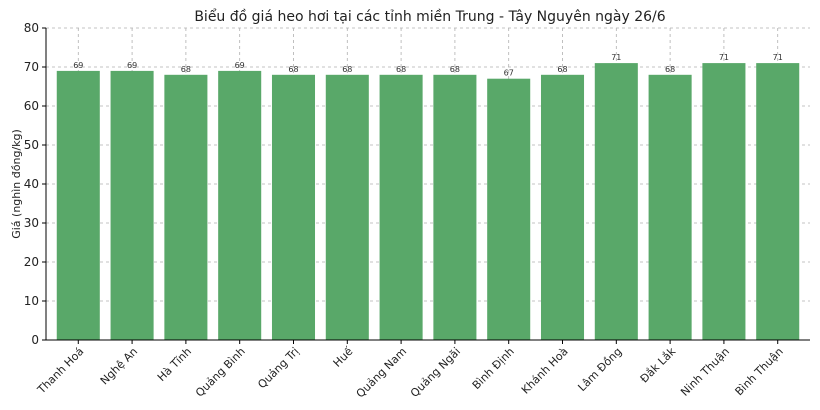 The image size is (820, 410). What do you see at coordinates (220, 372) in the screenshot?
I see `x-tick-label-3: Quảng Bình` at bounding box center [220, 372].